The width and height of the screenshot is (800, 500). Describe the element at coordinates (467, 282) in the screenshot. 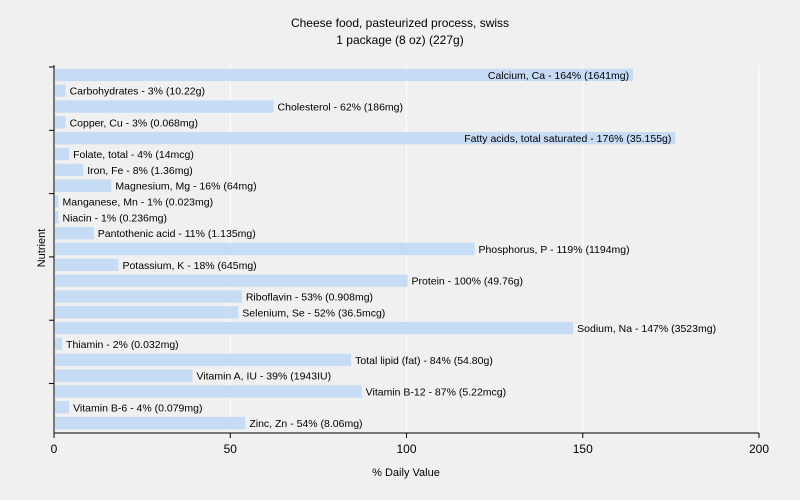

I see `bar-label: Protein - 100% (49.76g)` at that location.